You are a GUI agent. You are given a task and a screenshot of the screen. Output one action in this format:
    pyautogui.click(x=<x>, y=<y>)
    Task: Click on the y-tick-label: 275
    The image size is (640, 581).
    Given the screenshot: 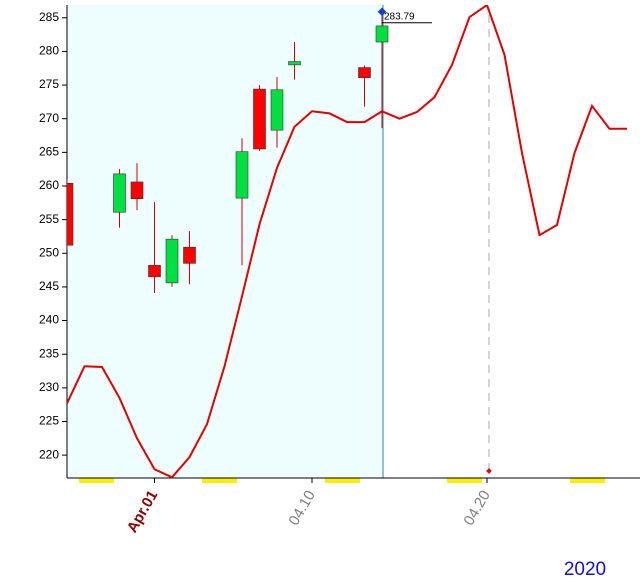 What is the action you would take?
    pyautogui.click(x=49, y=84)
    